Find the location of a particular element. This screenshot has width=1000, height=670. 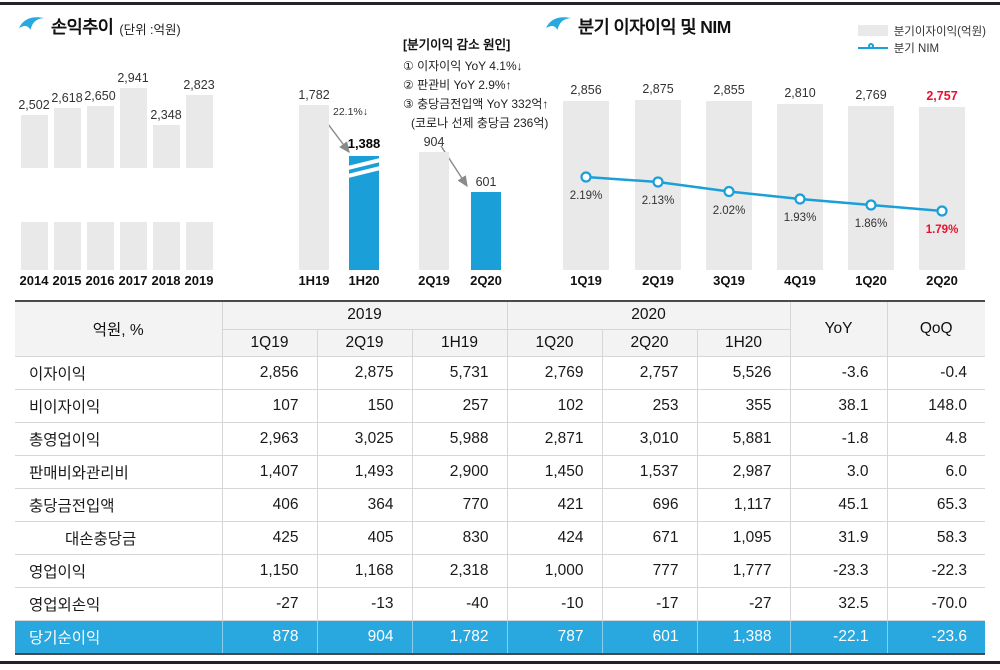

table-cell: 425 is located at coordinates (269, 537).